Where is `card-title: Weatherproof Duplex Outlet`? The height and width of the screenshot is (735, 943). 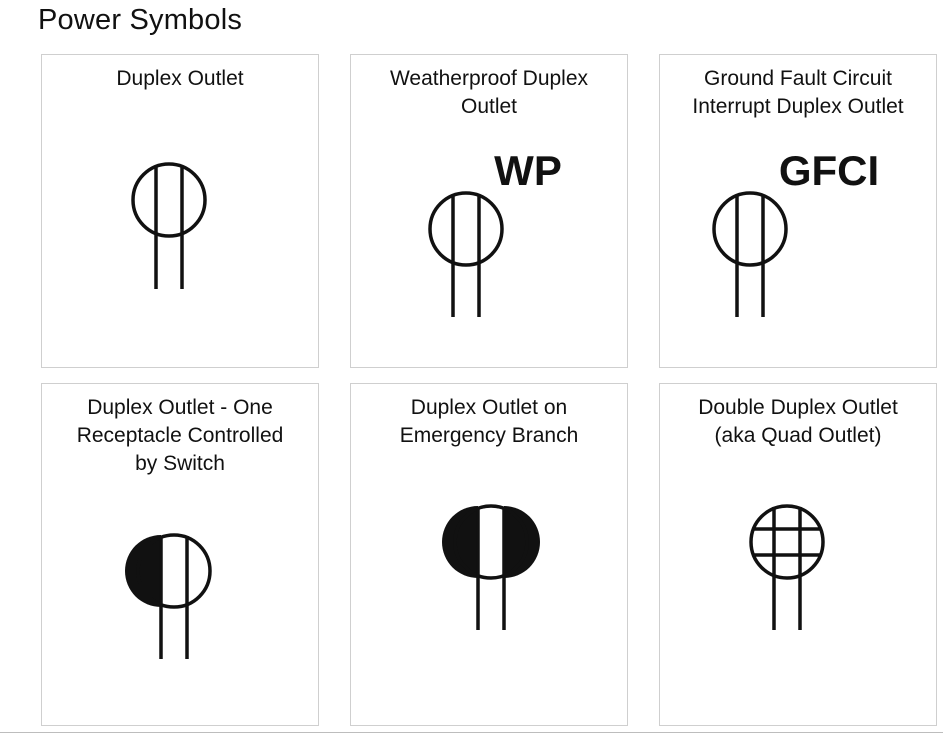 card-title: Weatherproof Duplex Outlet is located at coordinates (489, 92).